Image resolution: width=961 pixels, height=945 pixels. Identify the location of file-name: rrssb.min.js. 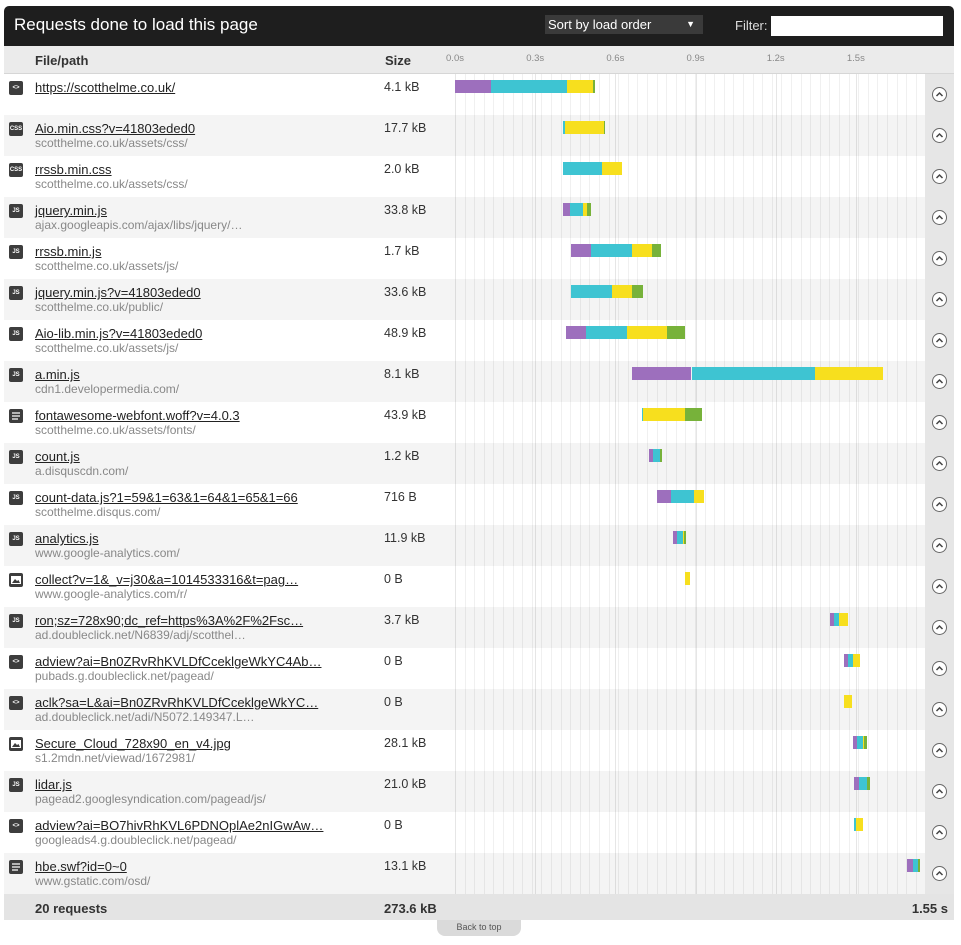
(68, 251).